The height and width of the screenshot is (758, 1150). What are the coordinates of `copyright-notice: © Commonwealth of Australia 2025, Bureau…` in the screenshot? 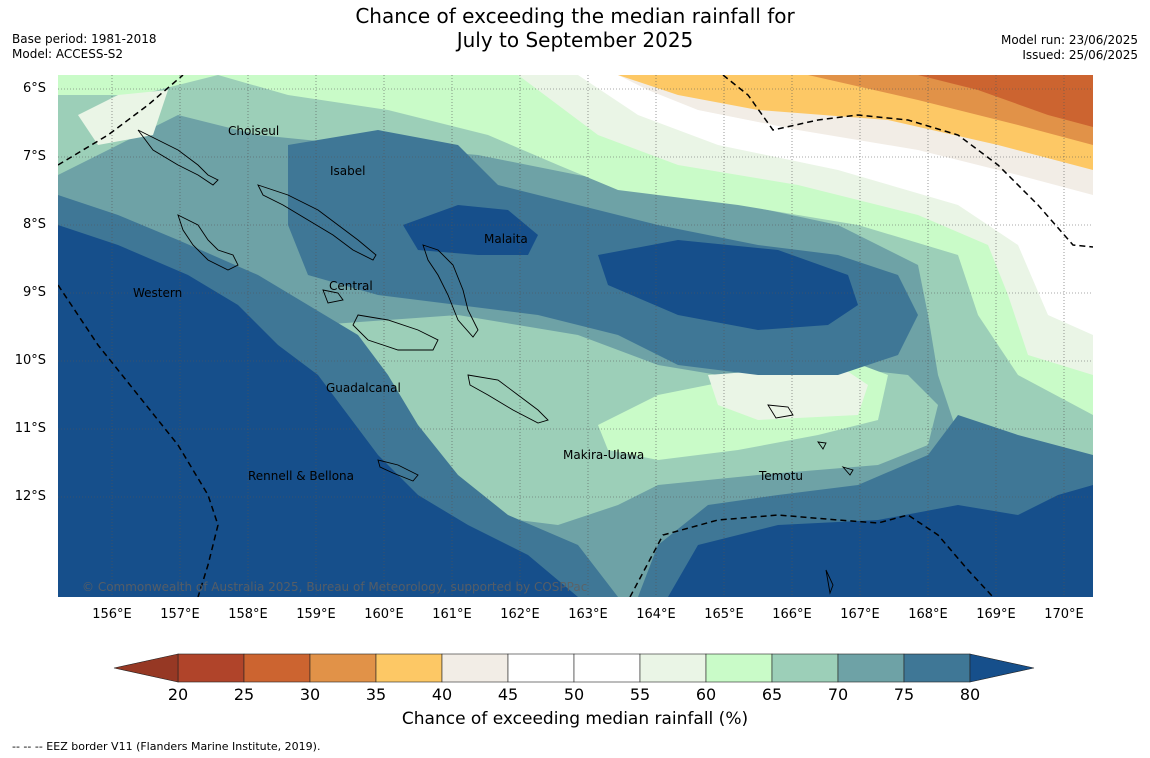 It's located at (335, 587).